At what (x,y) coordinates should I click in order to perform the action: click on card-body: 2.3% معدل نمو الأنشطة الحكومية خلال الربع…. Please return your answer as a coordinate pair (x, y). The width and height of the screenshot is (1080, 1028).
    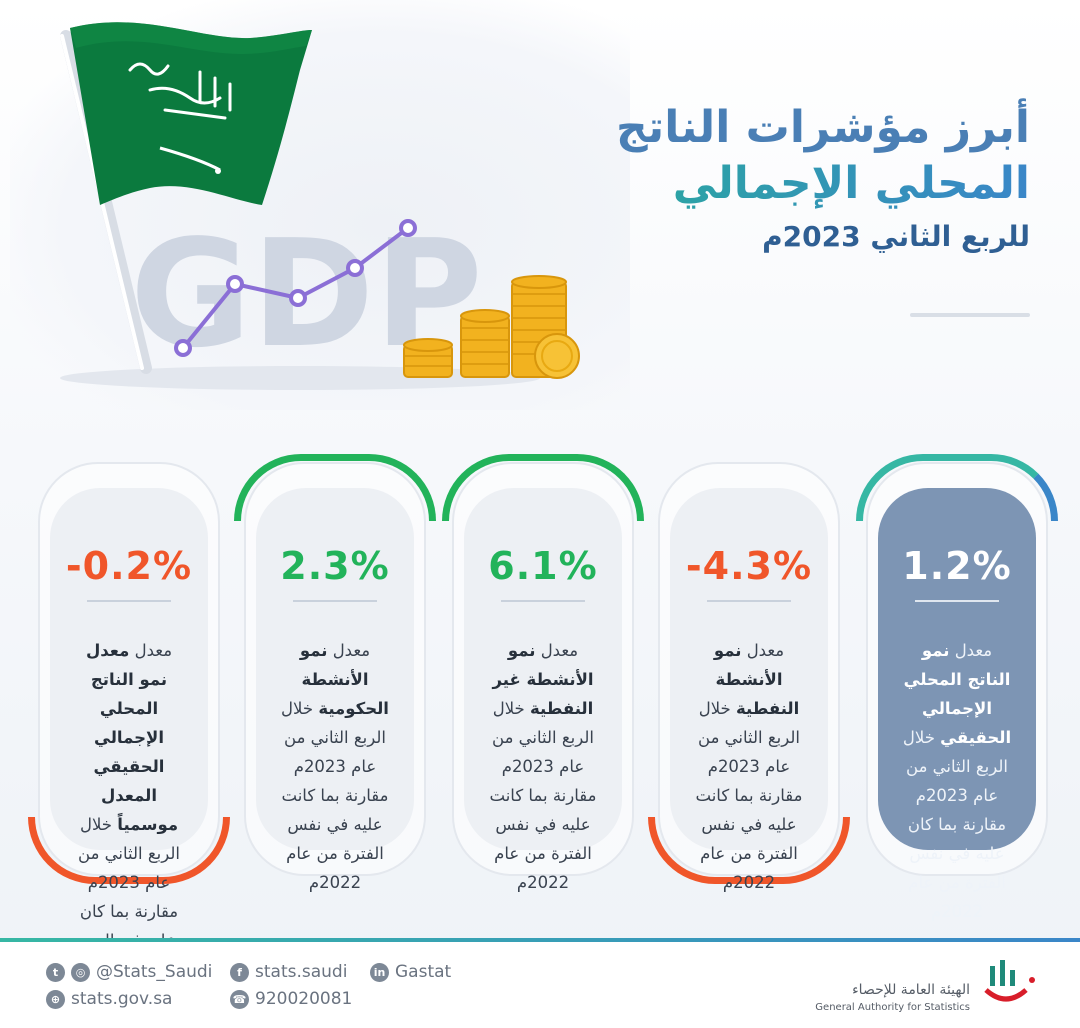
    Looking at the image, I should click on (335, 690).